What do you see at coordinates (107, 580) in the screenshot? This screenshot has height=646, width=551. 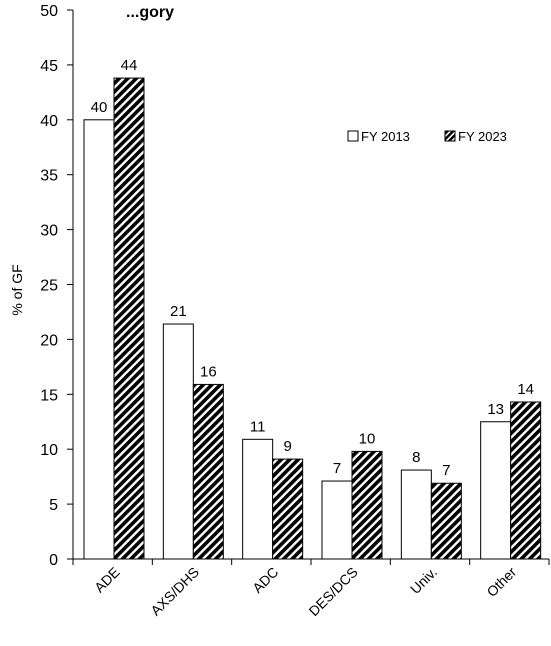 I see `x-tick-label: ADE` at bounding box center [107, 580].